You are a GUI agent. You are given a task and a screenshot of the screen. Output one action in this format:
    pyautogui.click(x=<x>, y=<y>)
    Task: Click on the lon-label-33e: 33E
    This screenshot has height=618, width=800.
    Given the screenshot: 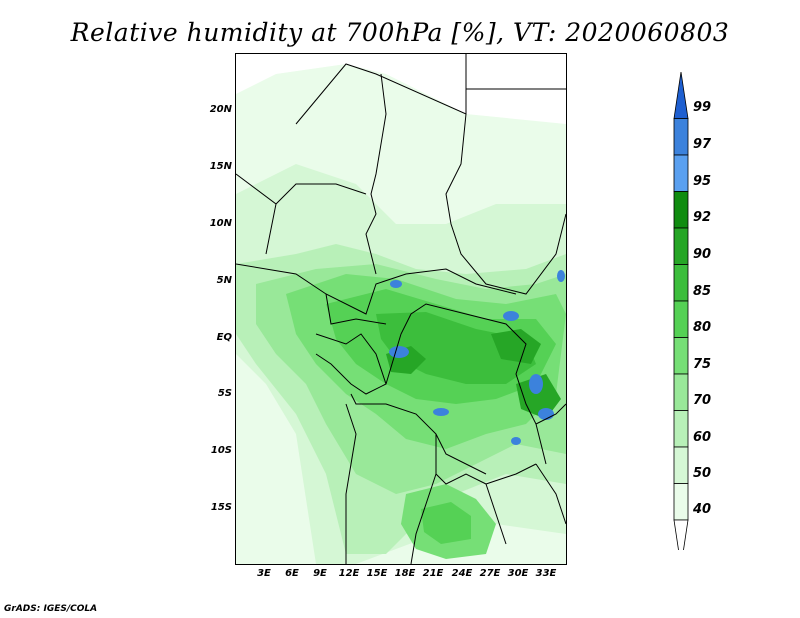 What is the action you would take?
    pyautogui.click(x=546, y=573)
    